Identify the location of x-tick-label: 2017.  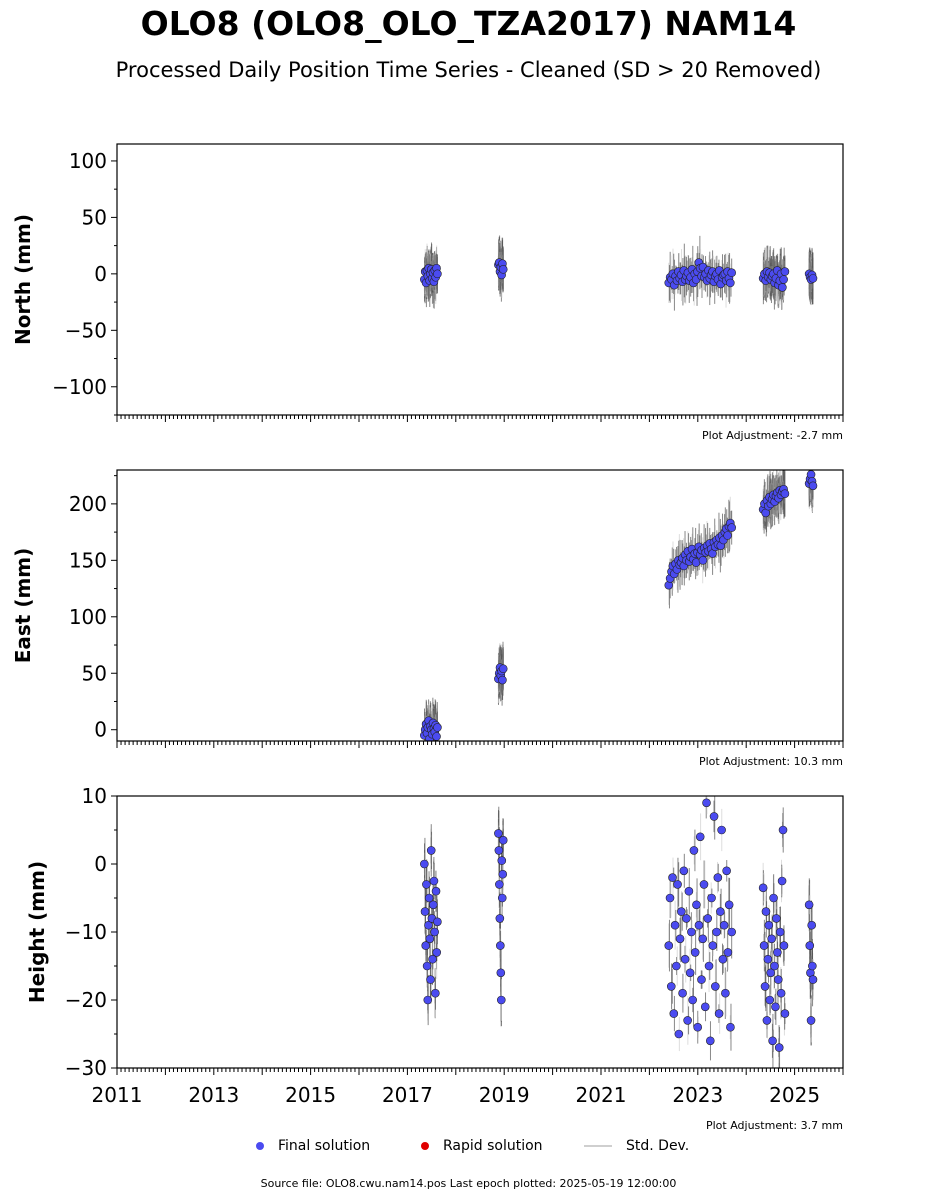
(407, 1095).